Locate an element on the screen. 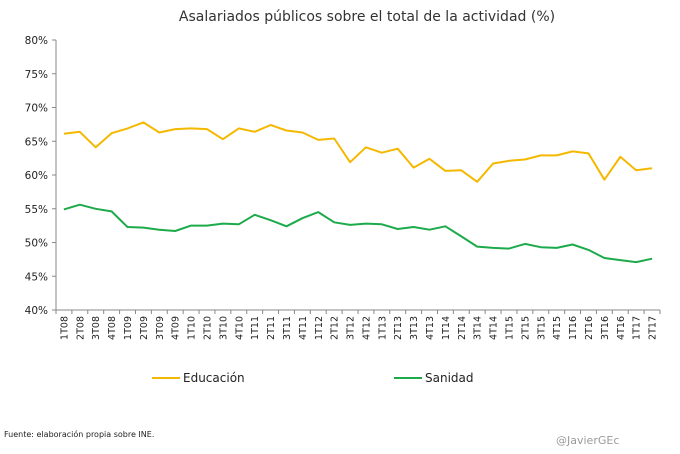  source-note: Fuente: elaboración propia sobre INE. is located at coordinates (79, 434).